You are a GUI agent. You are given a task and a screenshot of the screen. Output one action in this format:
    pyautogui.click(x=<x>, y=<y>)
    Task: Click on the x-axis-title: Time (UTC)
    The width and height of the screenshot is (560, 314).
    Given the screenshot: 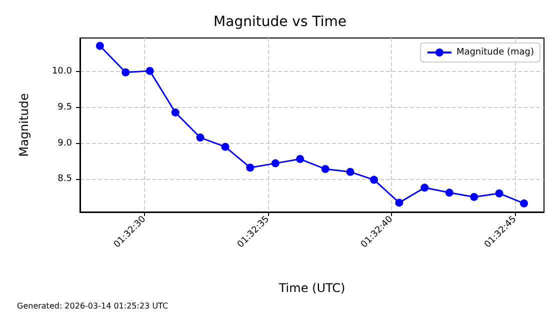 What is the action you would take?
    pyautogui.click(x=312, y=288)
    